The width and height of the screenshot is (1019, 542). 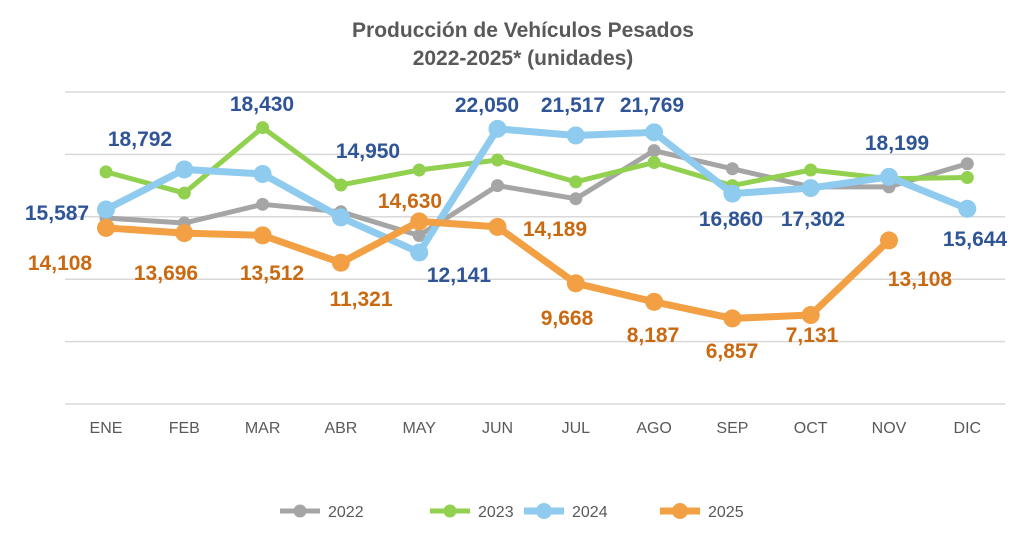 What do you see at coordinates (496, 512) in the screenshot?
I see `legend-label: 2023` at bounding box center [496, 512].